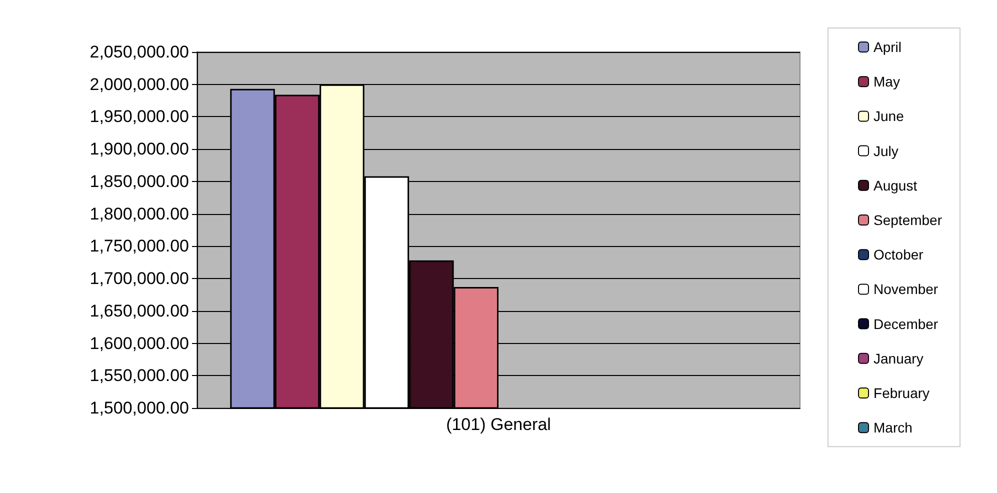  Describe the element at coordinates (139, 310) in the screenshot. I see `y-tick-label: 1,650,000.00` at that location.